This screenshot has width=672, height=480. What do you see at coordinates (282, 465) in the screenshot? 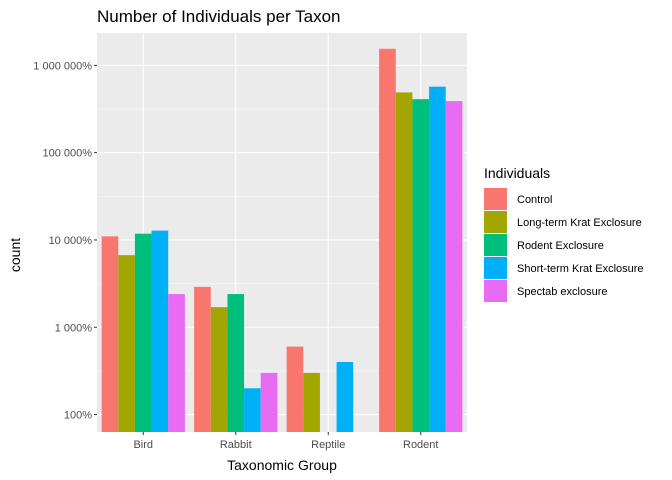
I see `x-axis-title: Taxonomic Group` at bounding box center [282, 465].